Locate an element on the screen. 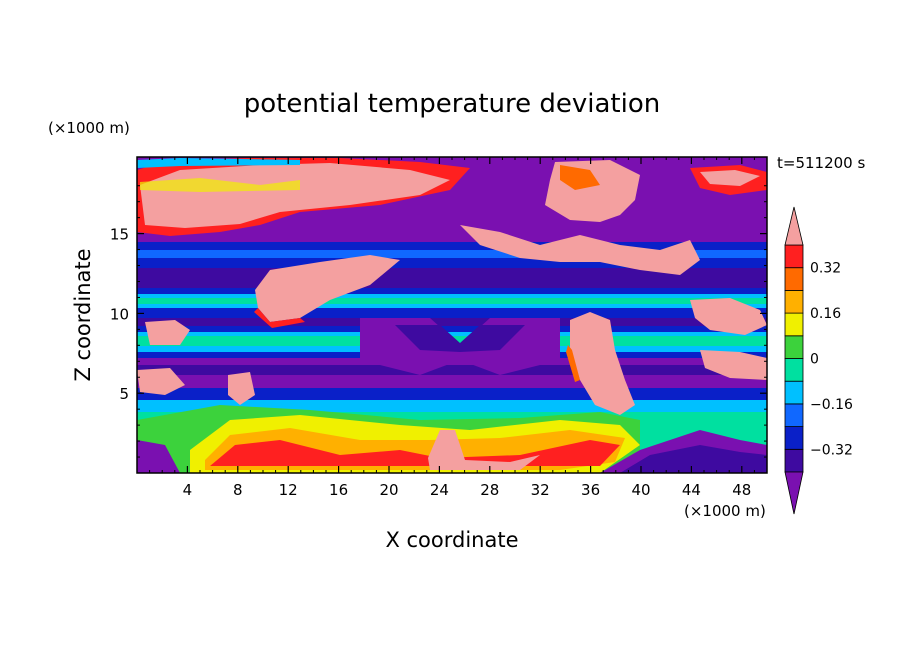 This screenshot has width=904, height=654. top-far-right-core is located at coordinates (730, 178).